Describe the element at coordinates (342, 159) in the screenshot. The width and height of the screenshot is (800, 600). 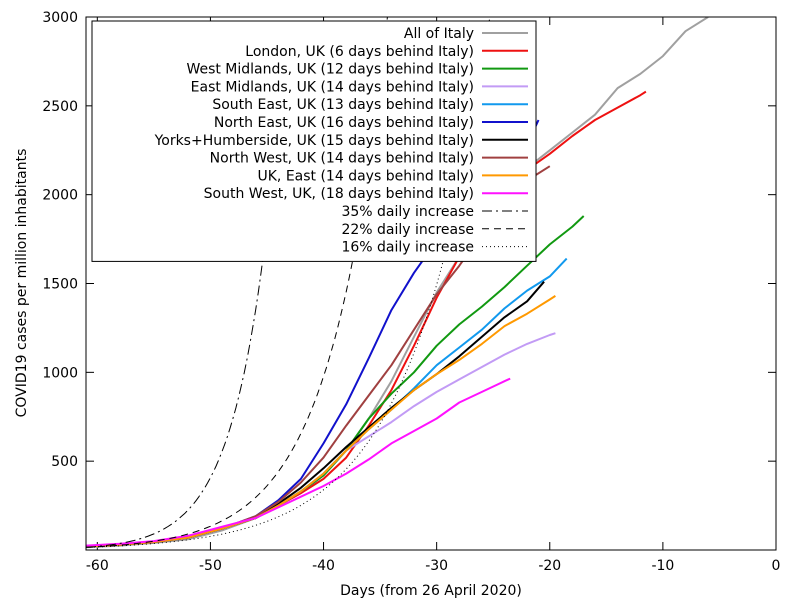
I see `legend-label: North West, UK (14 days behind Italy)` at that location.